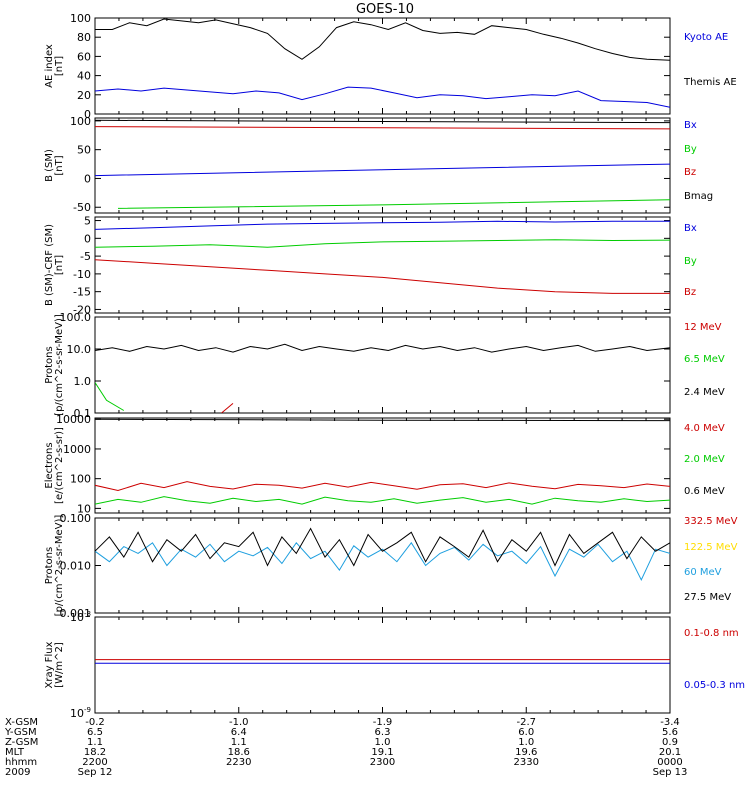  I want to click on y-tick-label: 50, so click(84, 150).